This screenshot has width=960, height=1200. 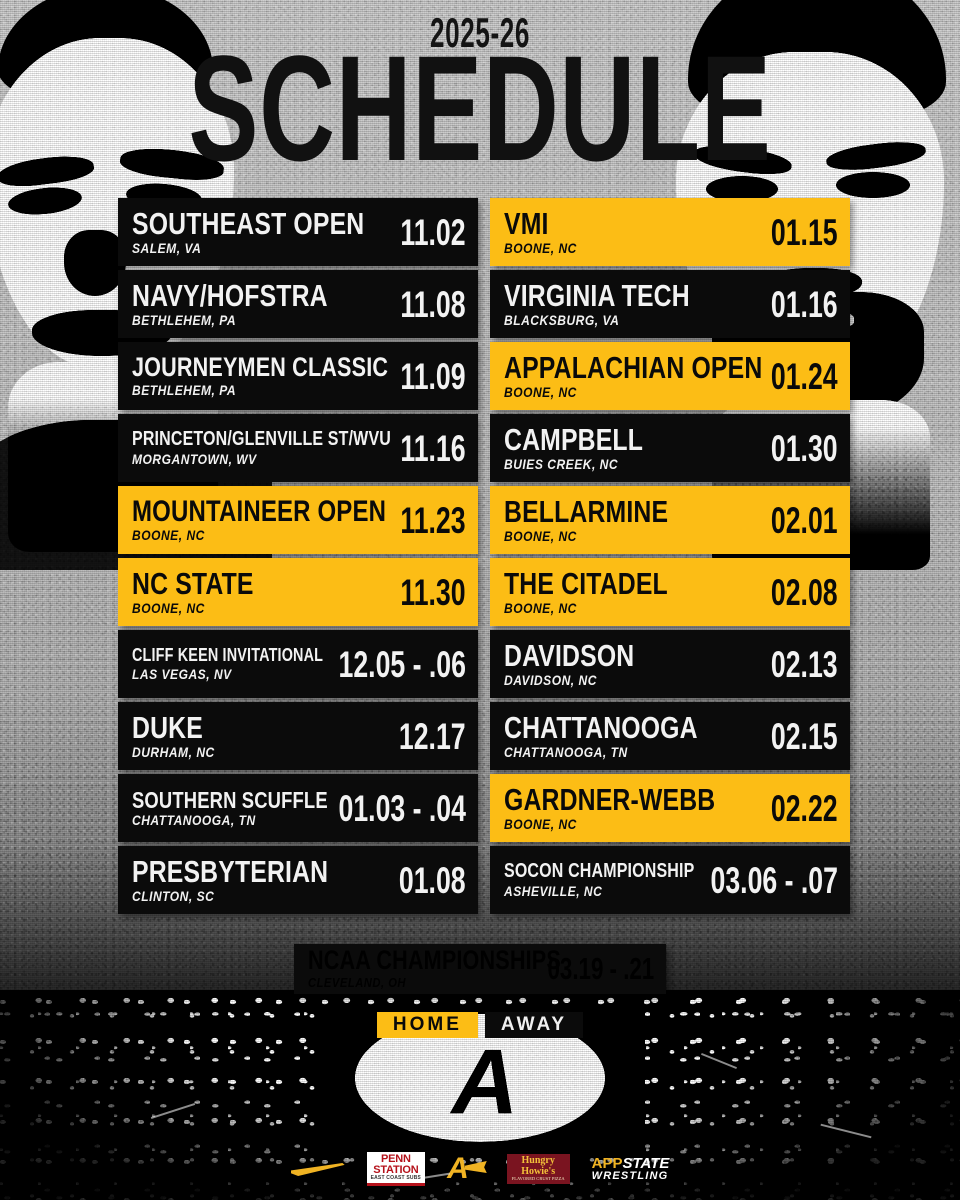 I want to click on opponent-name: SOUTHEAST OPEN, so click(x=248, y=224).